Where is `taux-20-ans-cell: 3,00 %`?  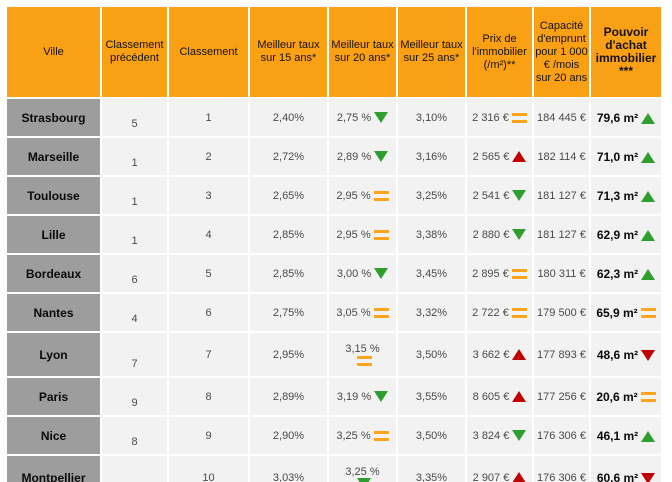 taux-20-ans-cell: 3,00 % is located at coordinates (362, 273).